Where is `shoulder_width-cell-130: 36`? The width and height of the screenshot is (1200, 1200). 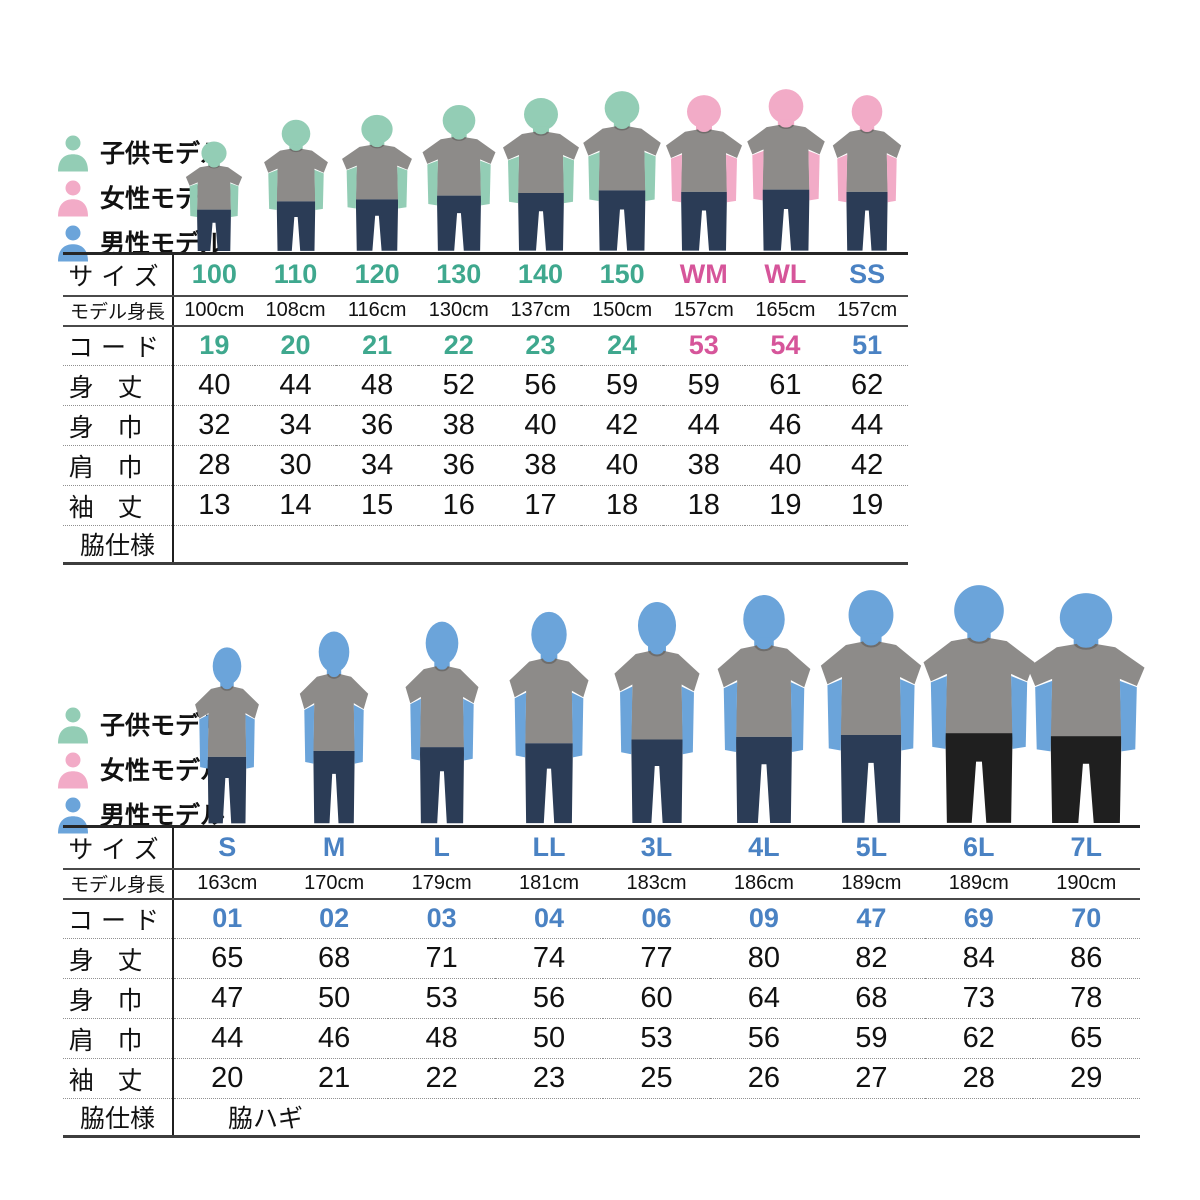 shoulder_width-cell-130: 36 is located at coordinates (458, 465).